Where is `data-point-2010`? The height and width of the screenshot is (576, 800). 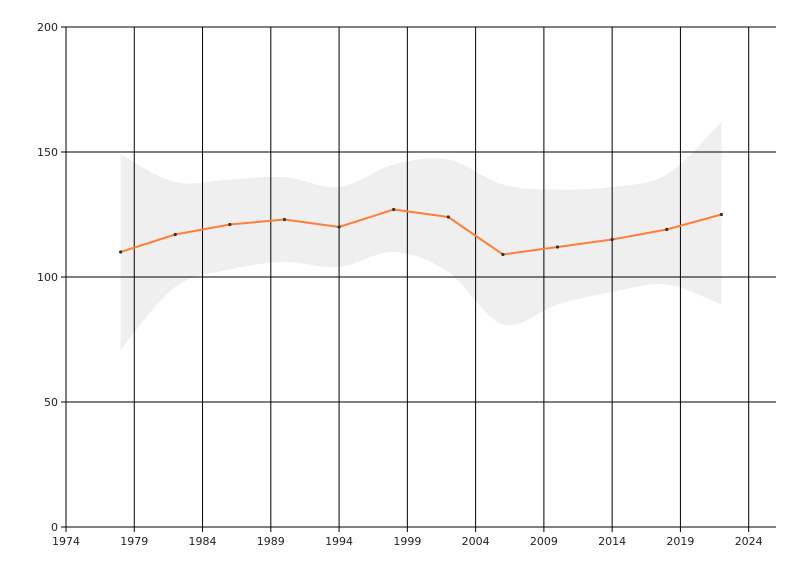
data-point-2010 is located at coordinates (557, 247).